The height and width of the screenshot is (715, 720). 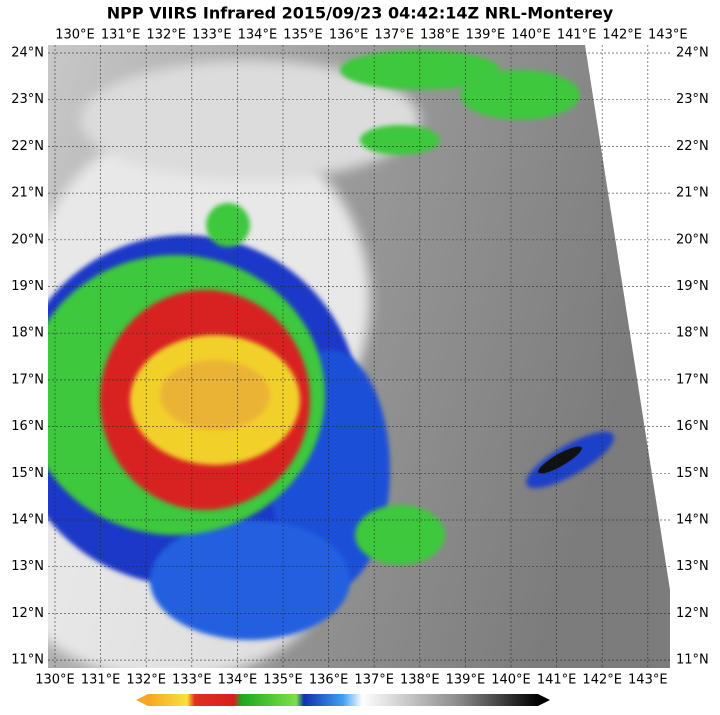 I want to click on longitude-label-top: 133°E, so click(x=212, y=35).